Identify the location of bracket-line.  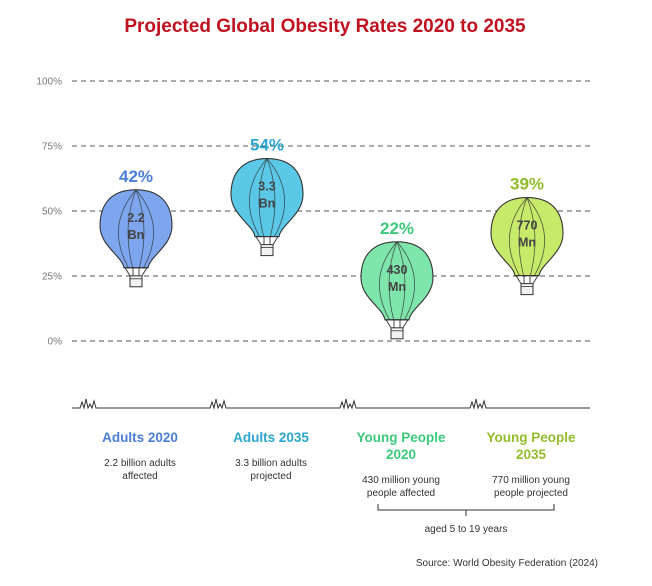
(466, 510).